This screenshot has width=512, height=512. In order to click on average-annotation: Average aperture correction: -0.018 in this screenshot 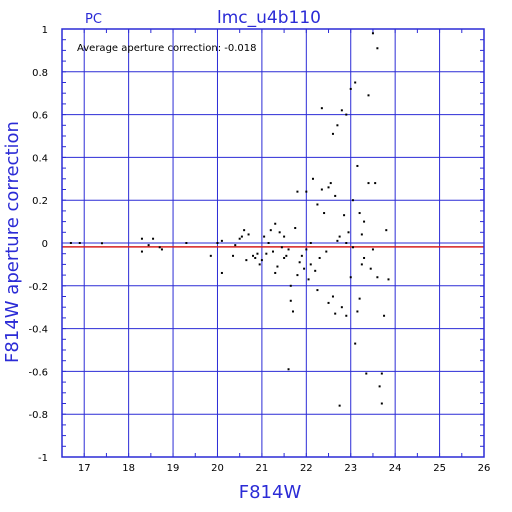, I will do `click(167, 48)`.